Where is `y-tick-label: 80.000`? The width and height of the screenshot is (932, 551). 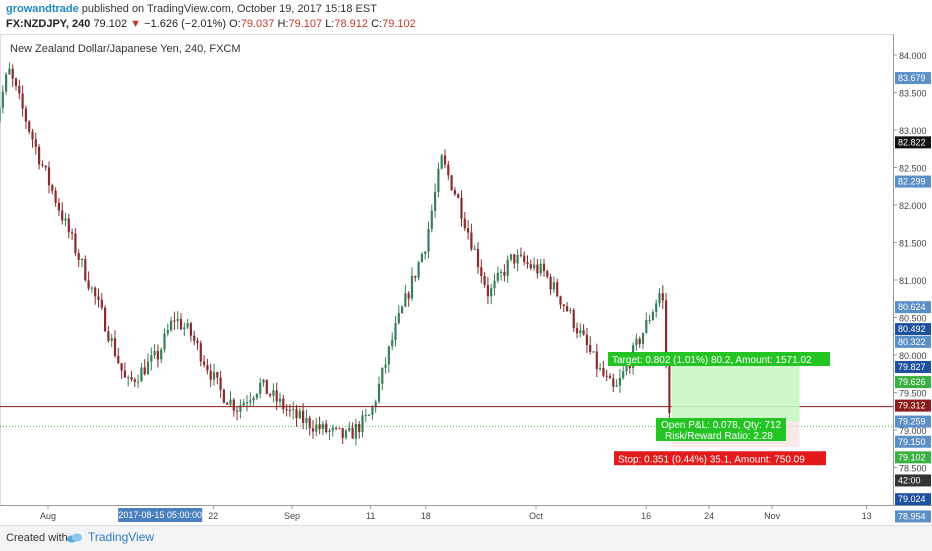 y-tick-label: 80.000 is located at coordinates (913, 356).